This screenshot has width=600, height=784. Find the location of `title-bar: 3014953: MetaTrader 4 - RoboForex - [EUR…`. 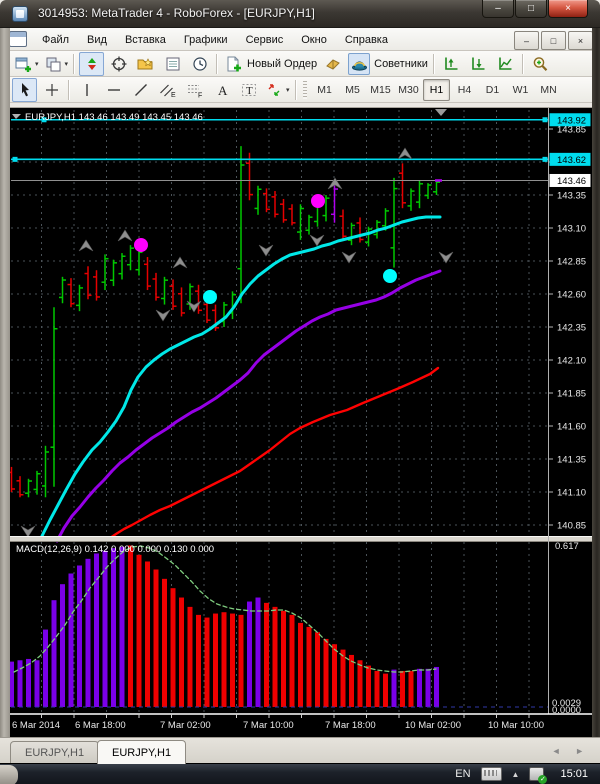

title-bar: 3014953: MetaTrader 4 - RoboForex - [EUR… is located at coordinates (300, 14).